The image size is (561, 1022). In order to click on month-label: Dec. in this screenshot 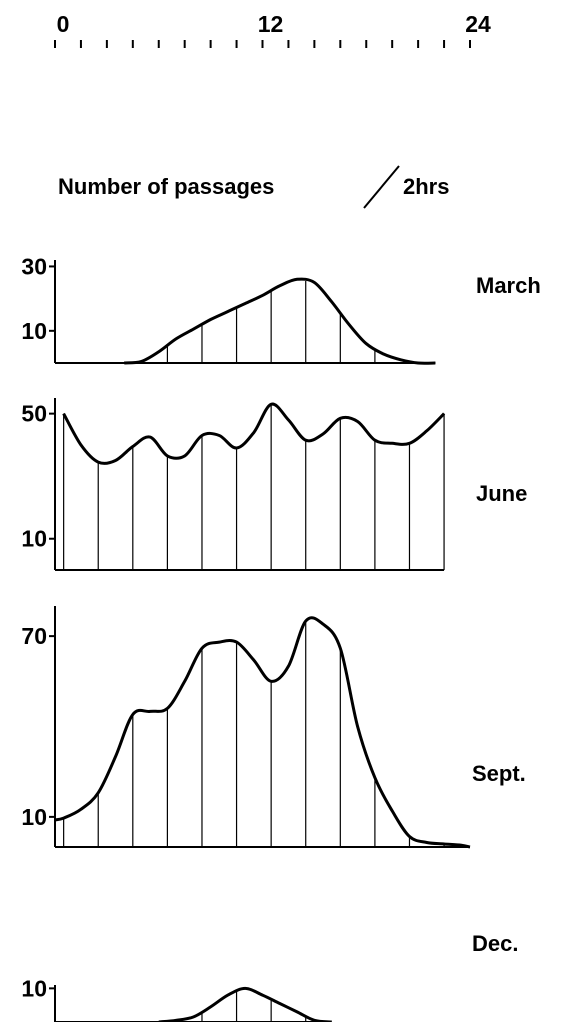, I will do `click(495, 943)`.